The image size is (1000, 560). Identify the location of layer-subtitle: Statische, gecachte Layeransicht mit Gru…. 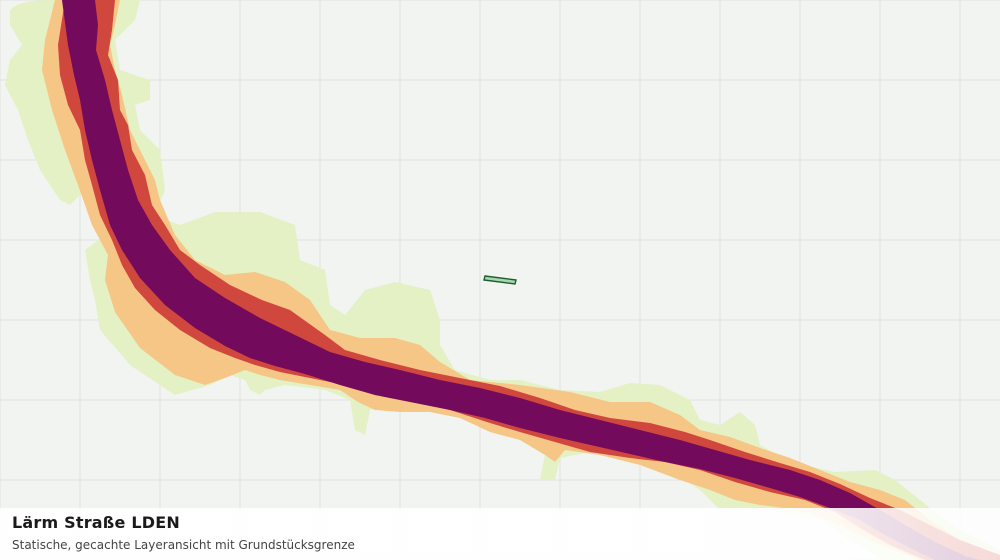
(183, 545).